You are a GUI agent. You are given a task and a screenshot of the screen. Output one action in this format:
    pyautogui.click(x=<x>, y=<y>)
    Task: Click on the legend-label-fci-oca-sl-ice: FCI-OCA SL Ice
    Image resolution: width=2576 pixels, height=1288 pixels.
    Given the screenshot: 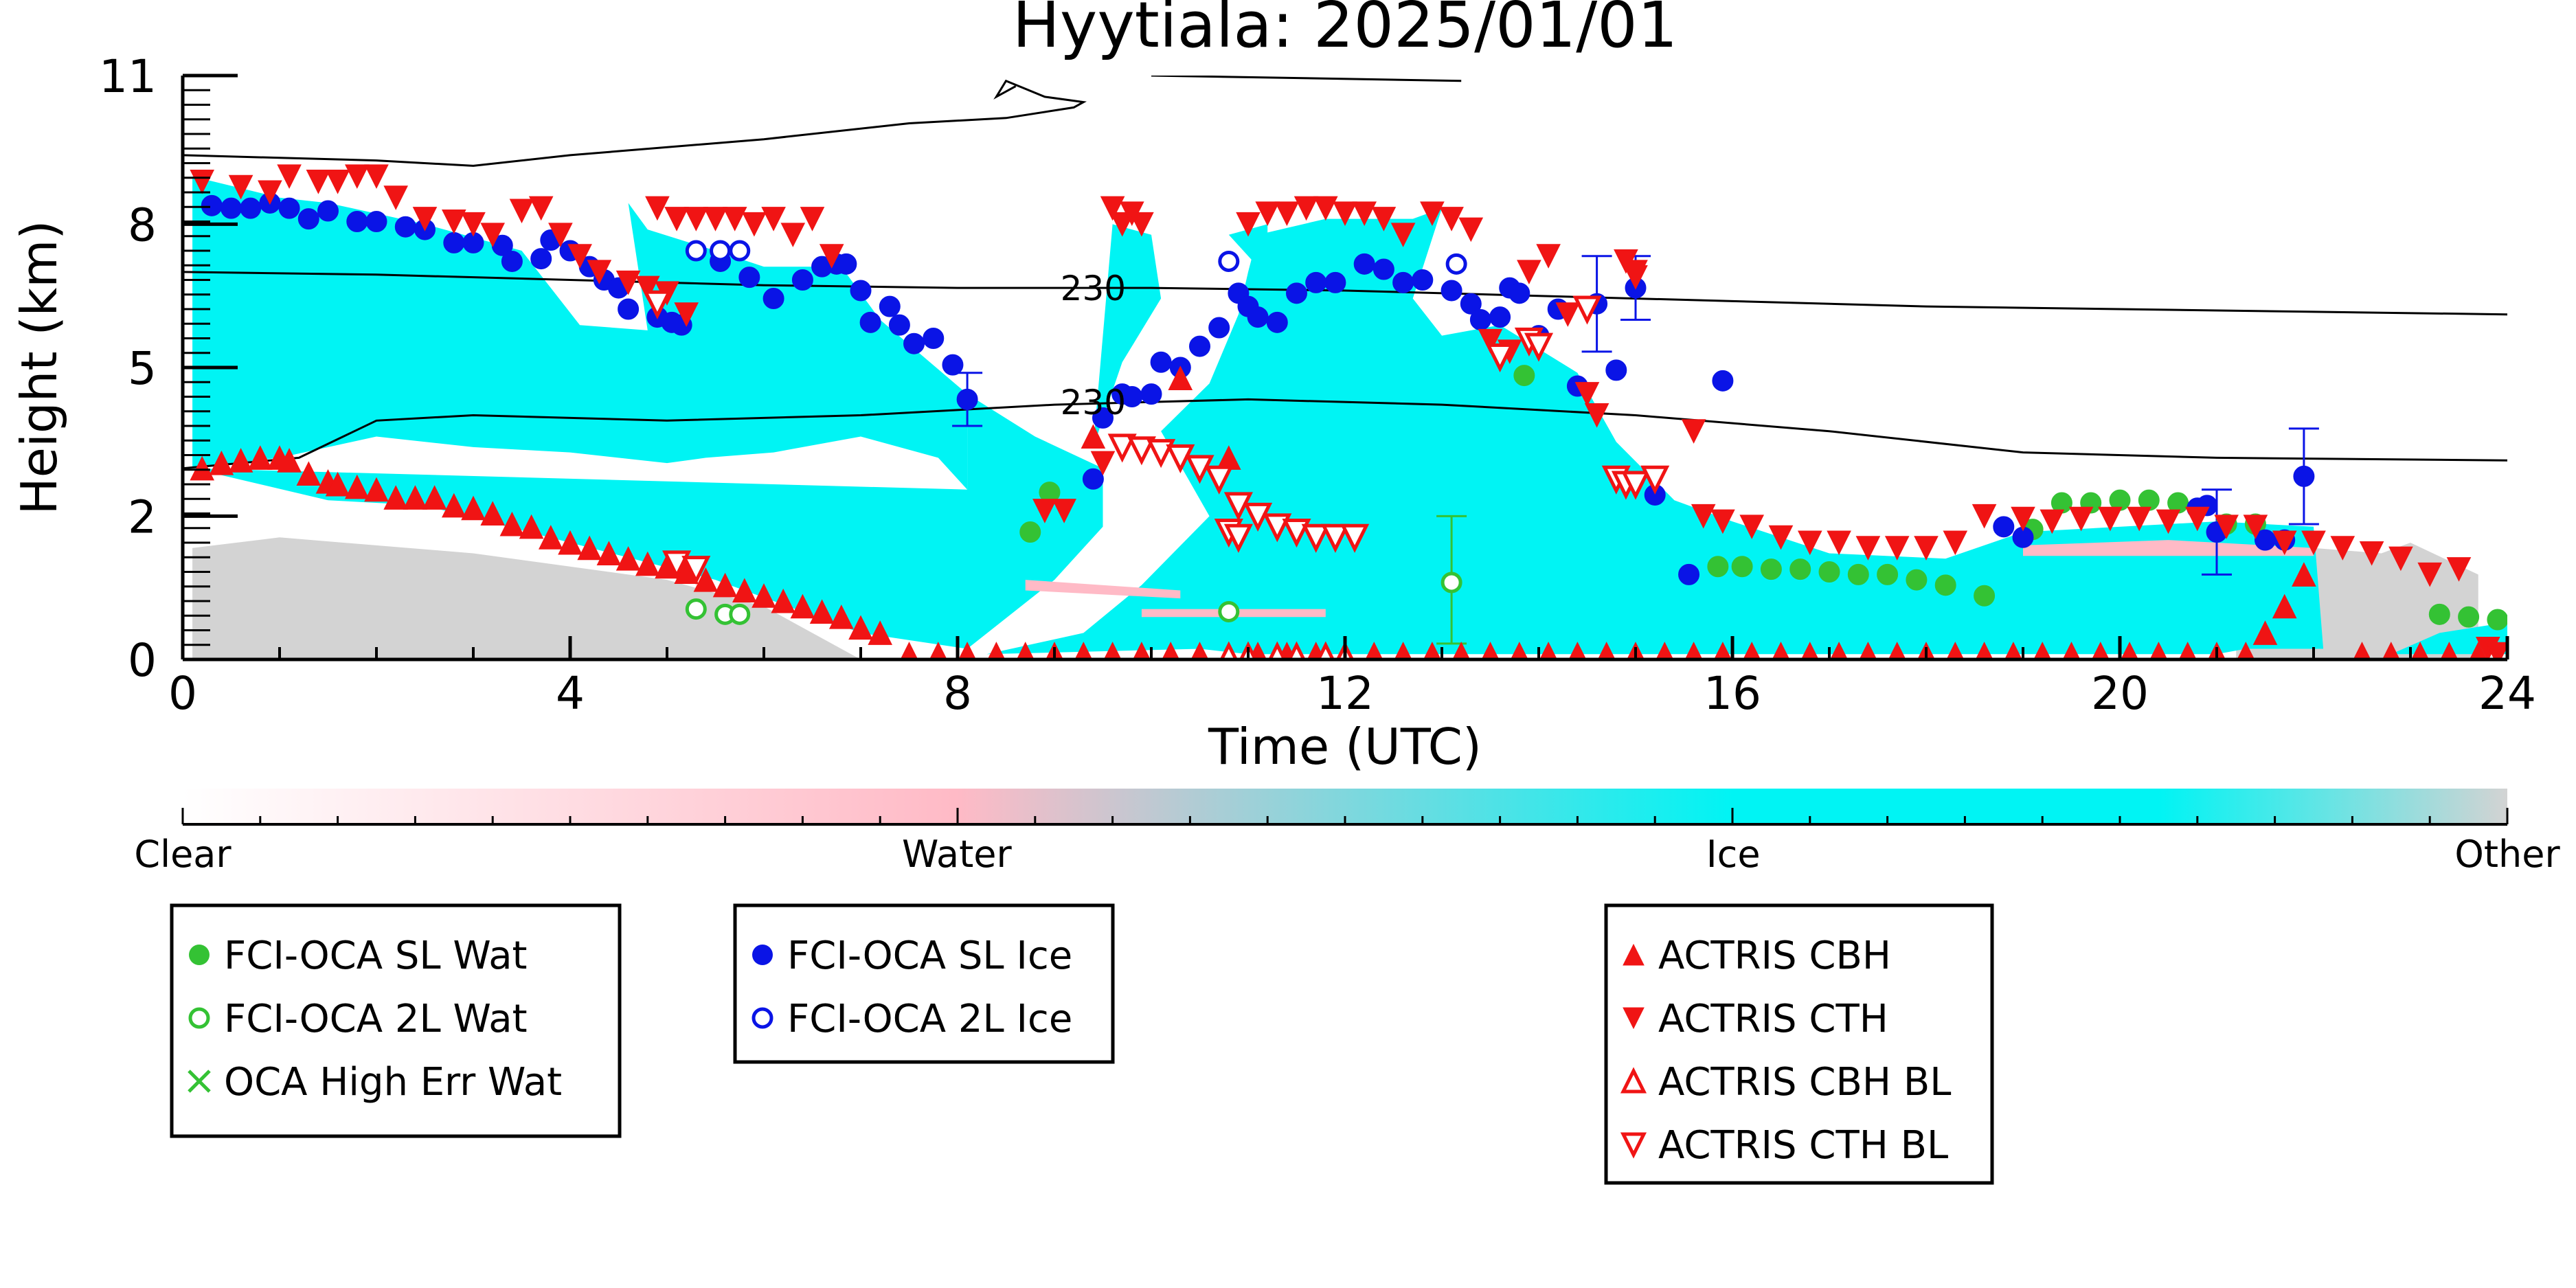 What is the action you would take?
    pyautogui.click(x=929, y=956)
    